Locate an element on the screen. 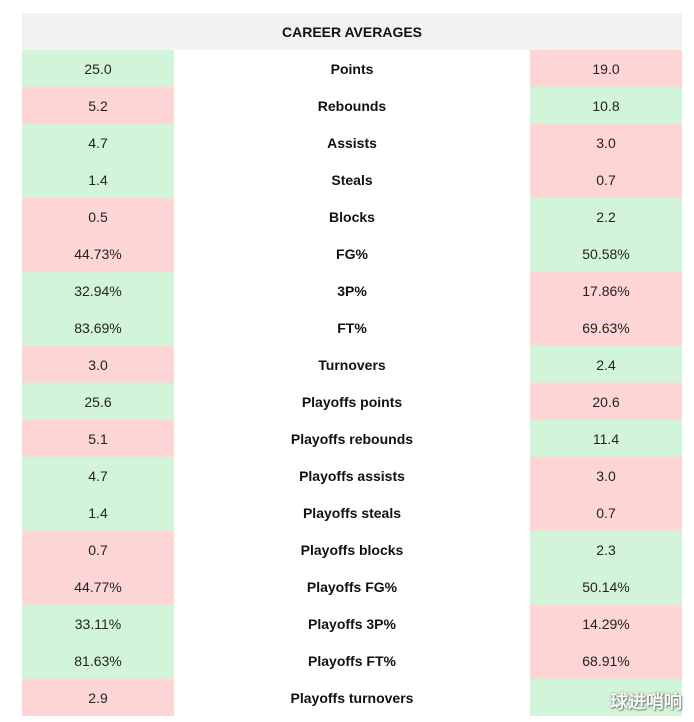  stat-label: Playoffs points is located at coordinates (352, 401).